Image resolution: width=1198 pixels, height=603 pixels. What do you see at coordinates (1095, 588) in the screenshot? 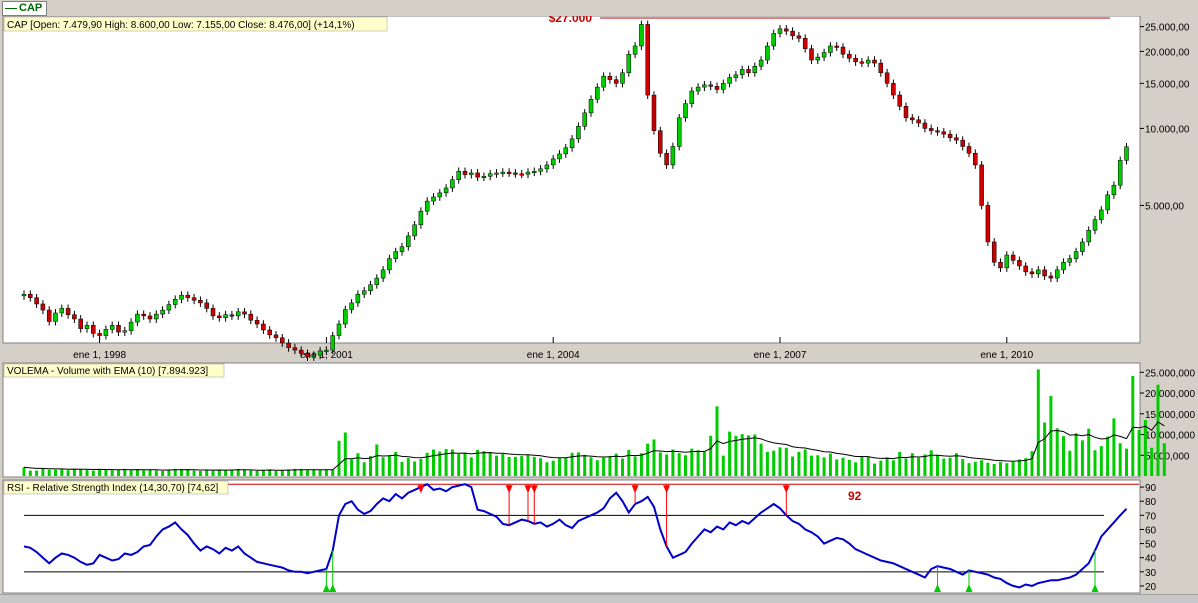
I see `rsi-buy-signal-marker` at bounding box center [1095, 588].